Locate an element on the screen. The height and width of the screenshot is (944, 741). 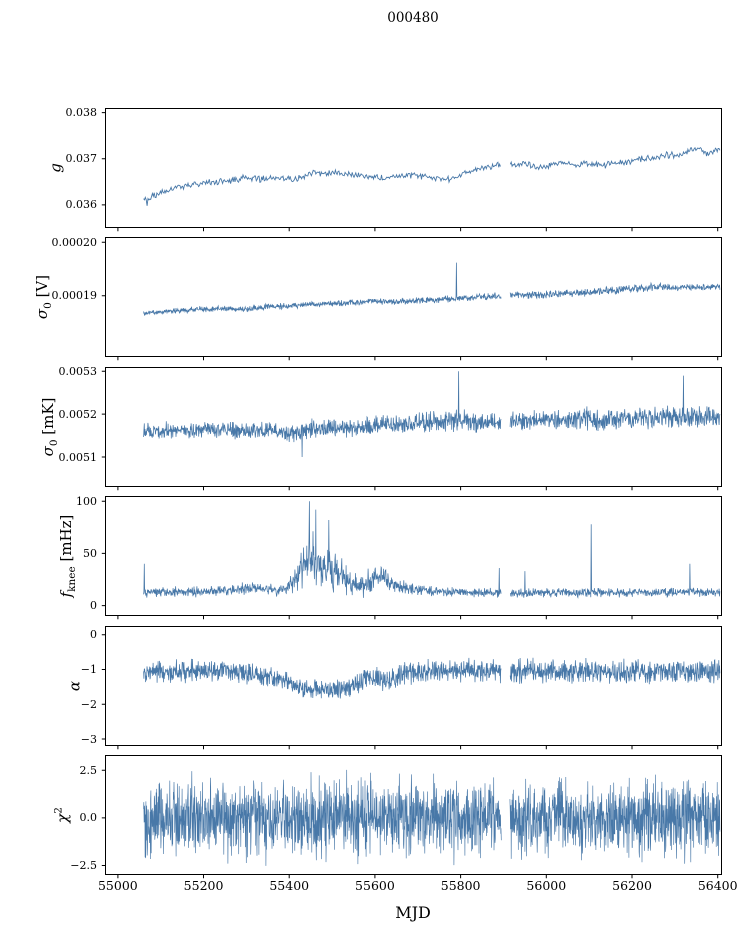
series-line-sigma0_V is located at coordinates (432, 289).